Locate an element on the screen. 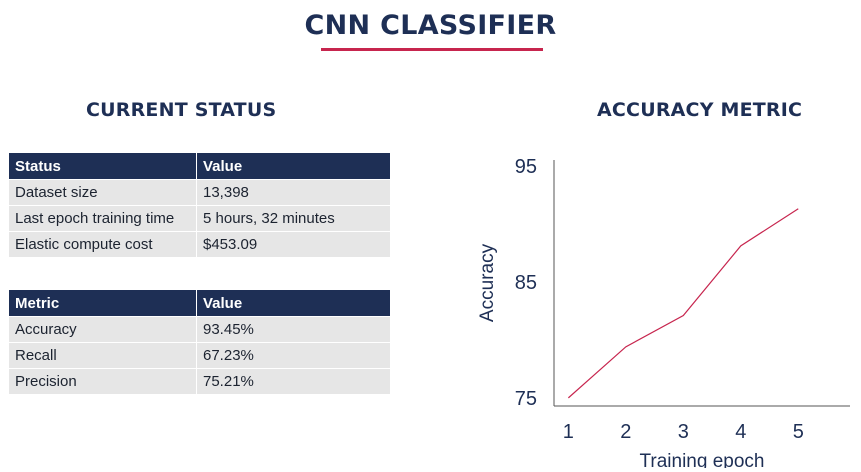  table-row: Recall 67.23% is located at coordinates (199, 355).